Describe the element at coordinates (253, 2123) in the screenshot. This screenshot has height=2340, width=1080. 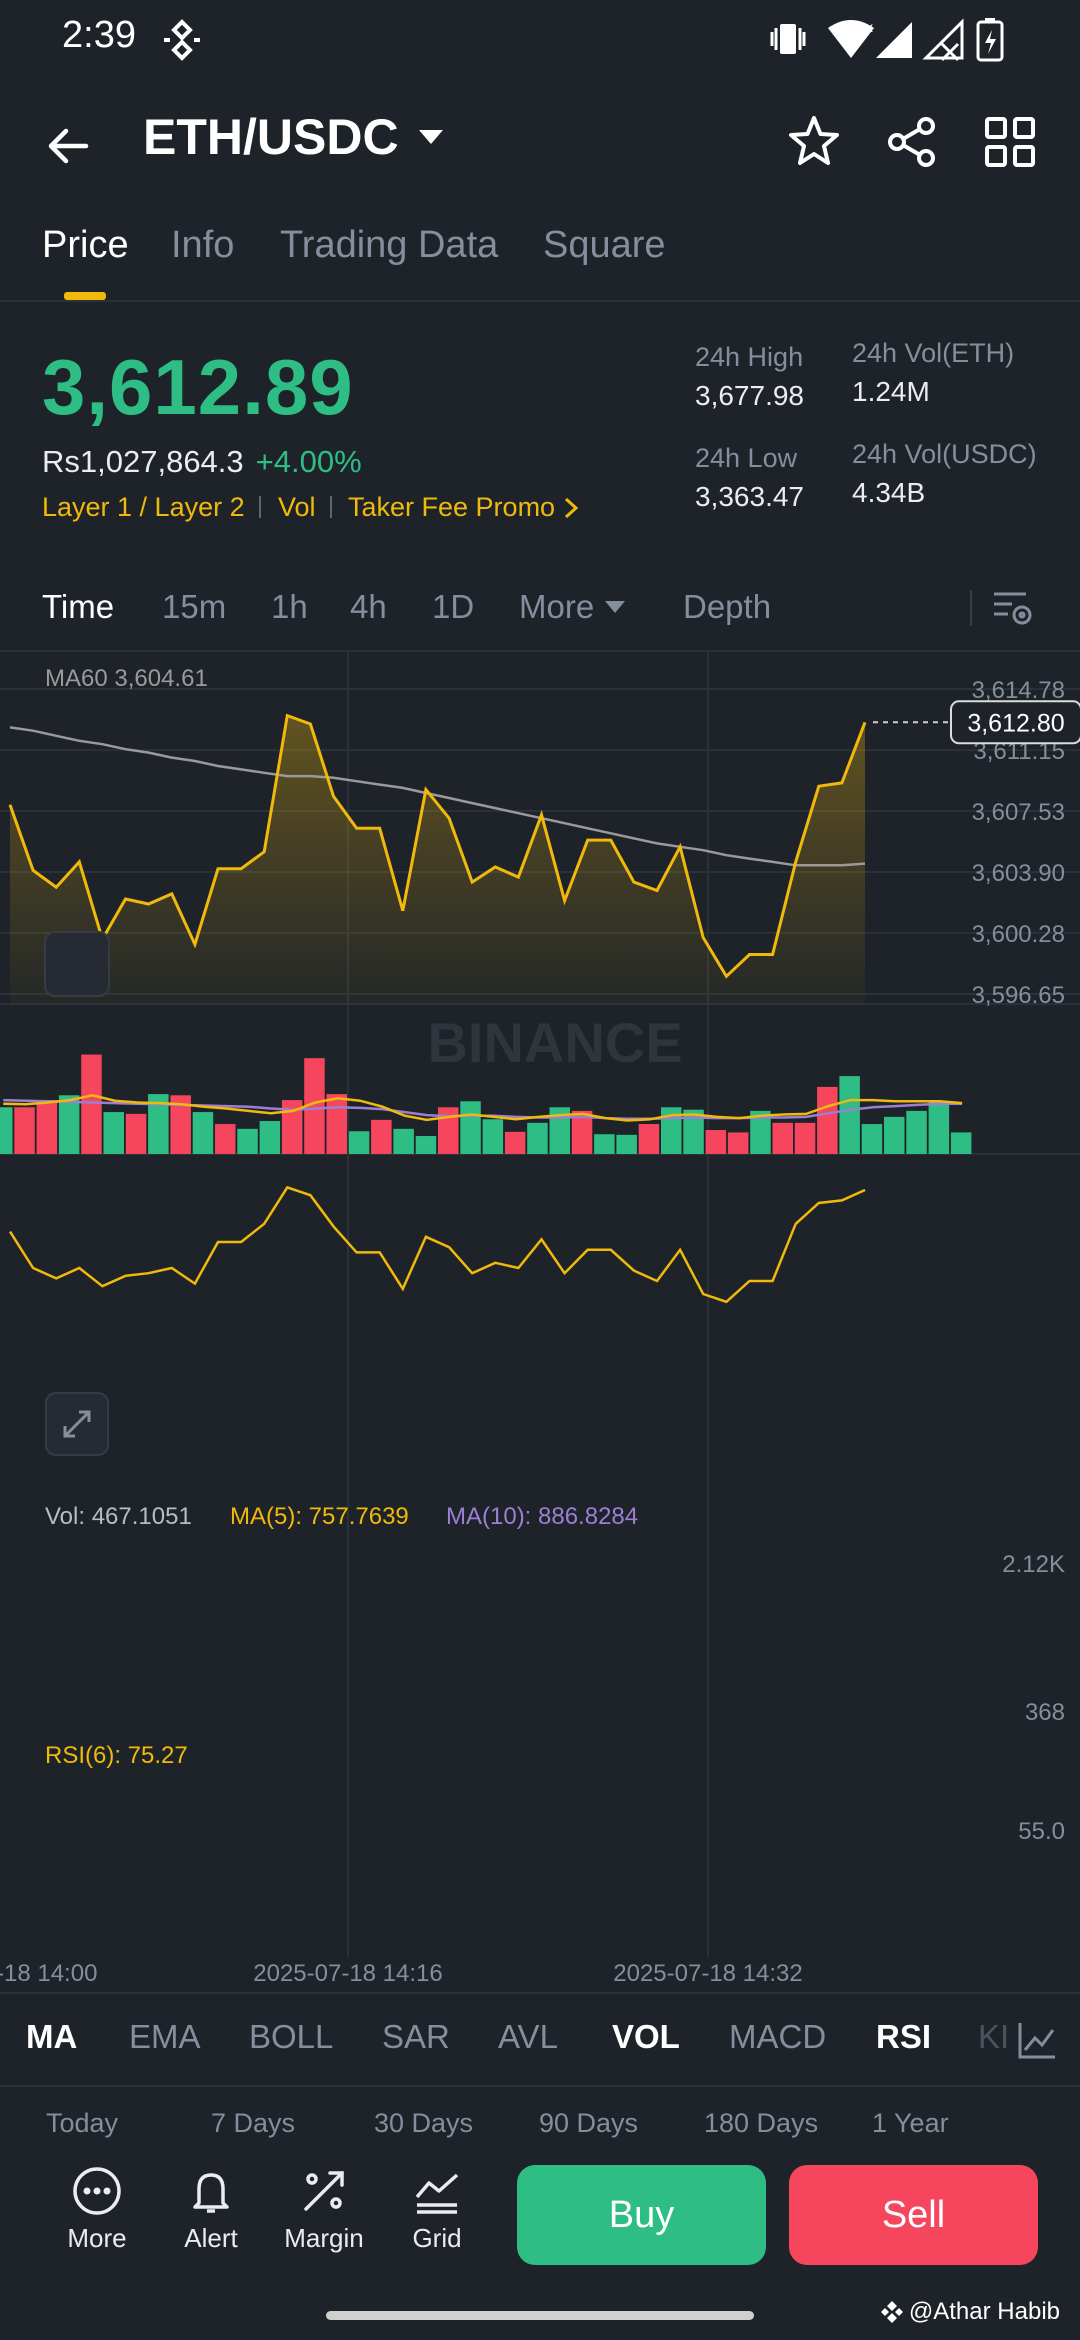
I see `range-7-days: 7 Days` at that location.